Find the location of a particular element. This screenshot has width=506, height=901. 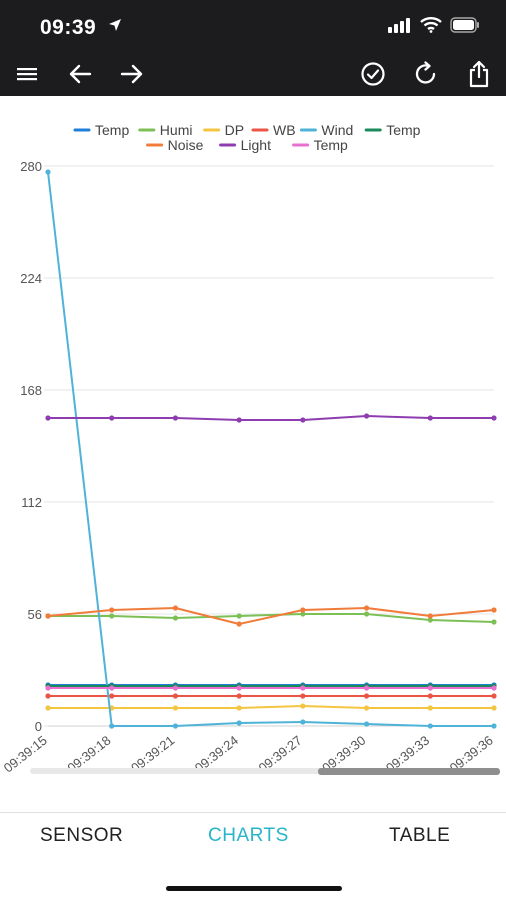

location-arrow-icon is located at coordinates (115, 27).